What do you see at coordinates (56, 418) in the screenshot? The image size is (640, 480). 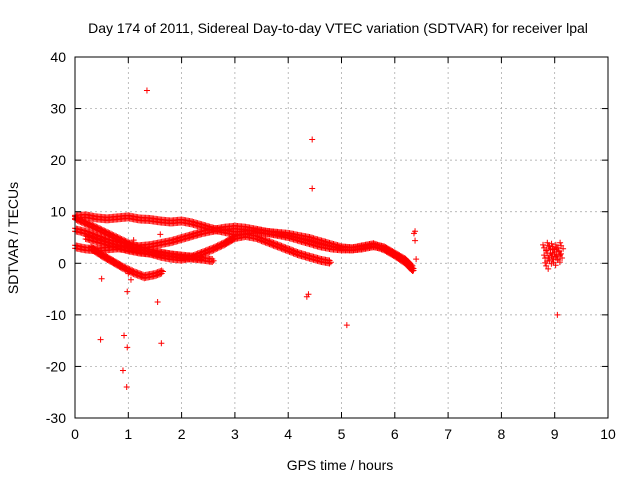 I see `y-tick-label: -30` at bounding box center [56, 418].